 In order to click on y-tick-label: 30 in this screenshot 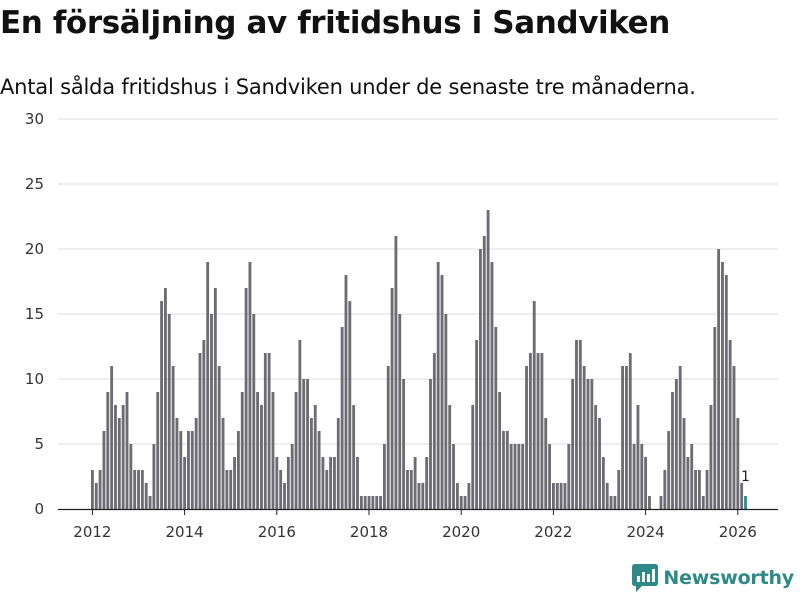, I will do `click(34, 119)`.